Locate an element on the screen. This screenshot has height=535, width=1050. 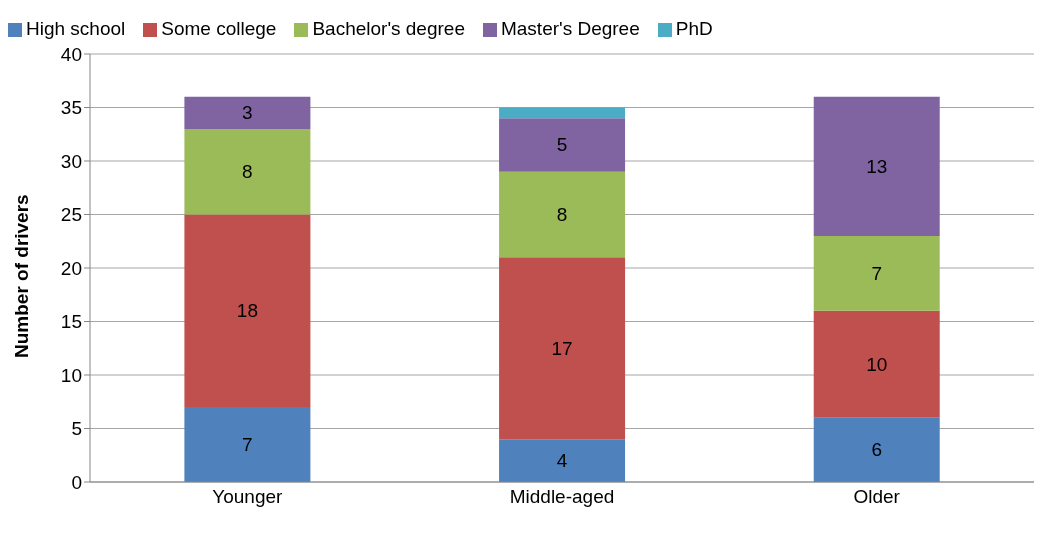
data-label: 18 is located at coordinates (247, 311).